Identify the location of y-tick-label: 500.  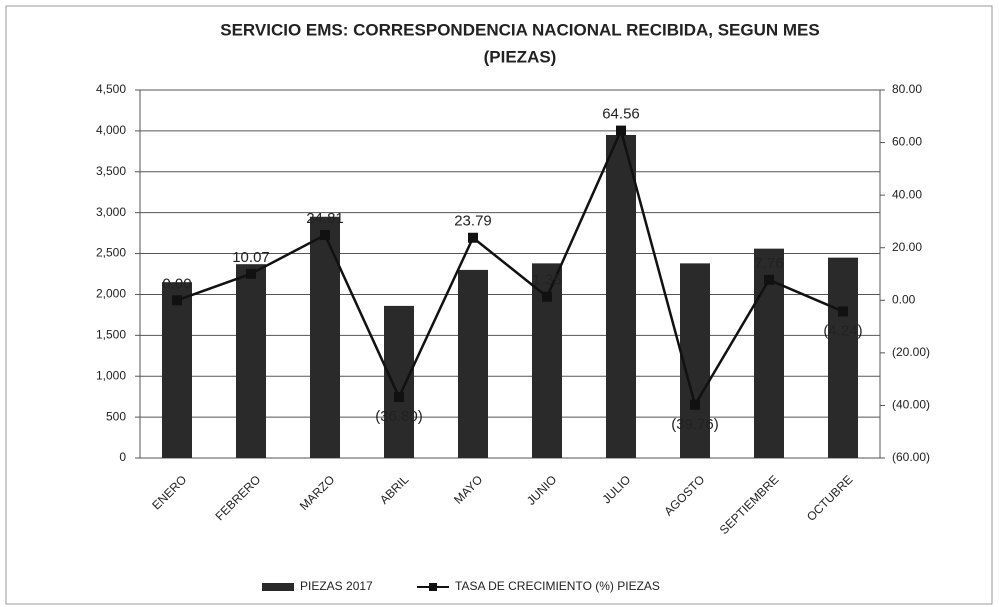
(116, 416).